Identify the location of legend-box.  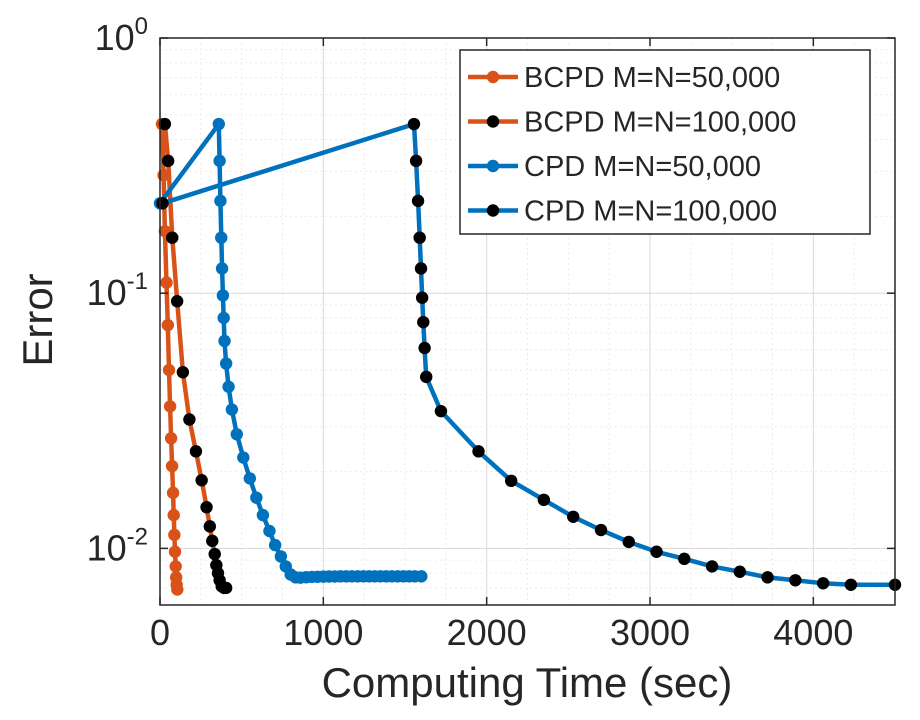
(665, 142).